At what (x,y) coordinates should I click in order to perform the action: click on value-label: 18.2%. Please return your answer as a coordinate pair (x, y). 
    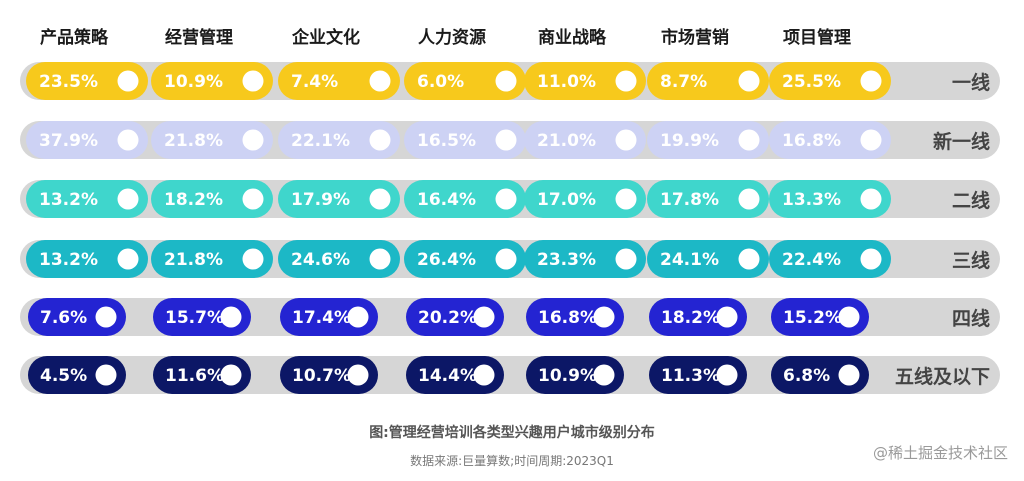
    Looking at the image, I should click on (193, 200).